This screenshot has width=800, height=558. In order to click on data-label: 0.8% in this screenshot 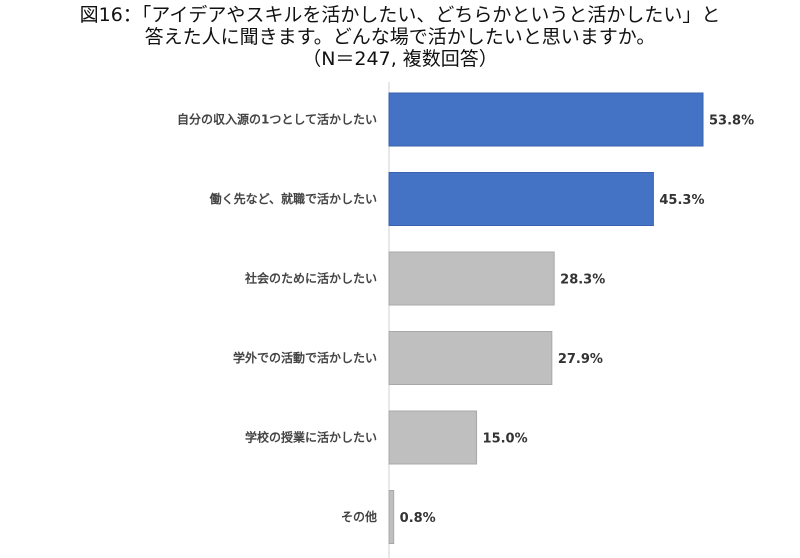, I will do `click(418, 518)`.